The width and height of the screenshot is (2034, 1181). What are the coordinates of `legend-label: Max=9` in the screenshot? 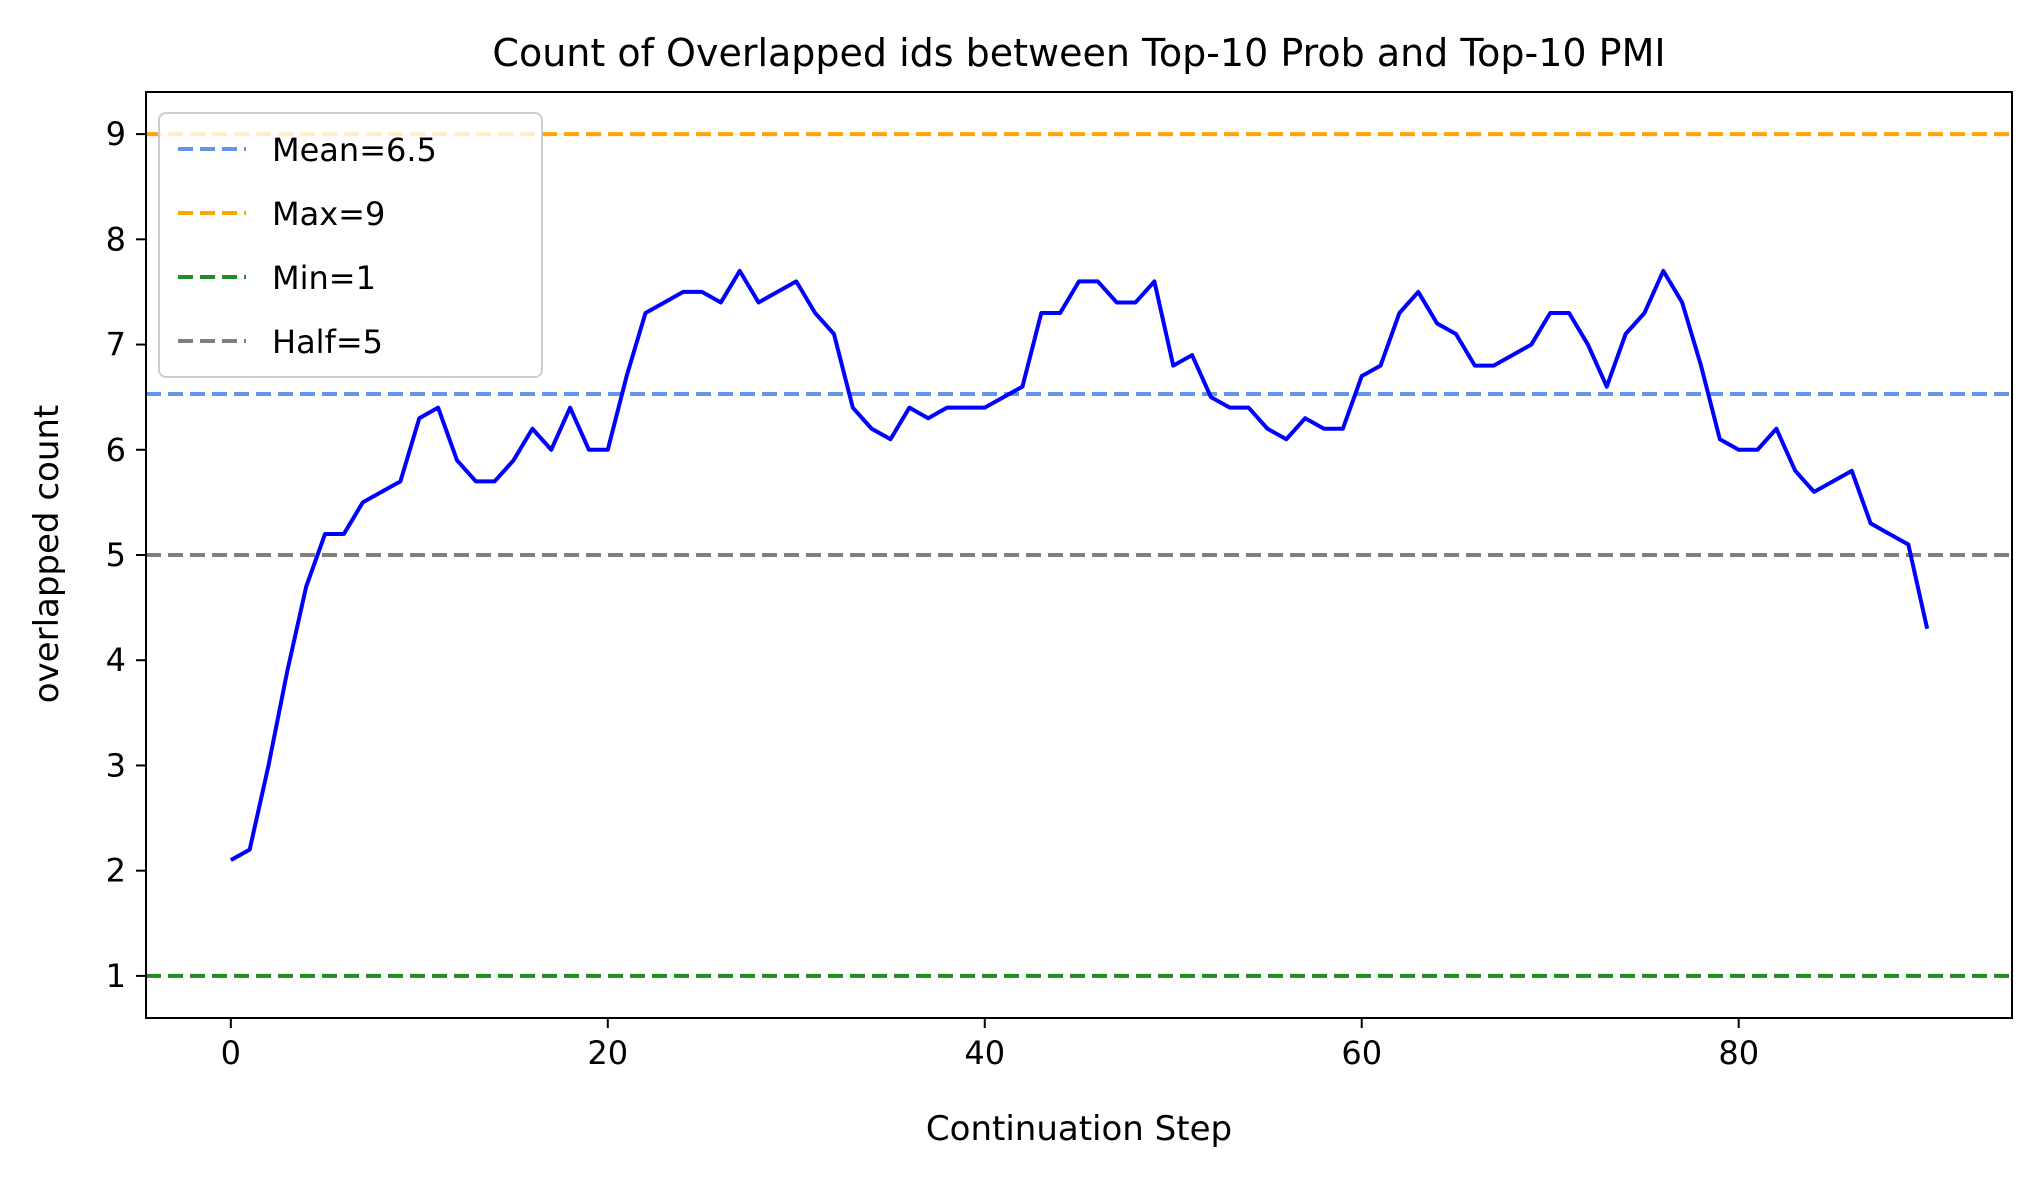 It's located at (328, 214).